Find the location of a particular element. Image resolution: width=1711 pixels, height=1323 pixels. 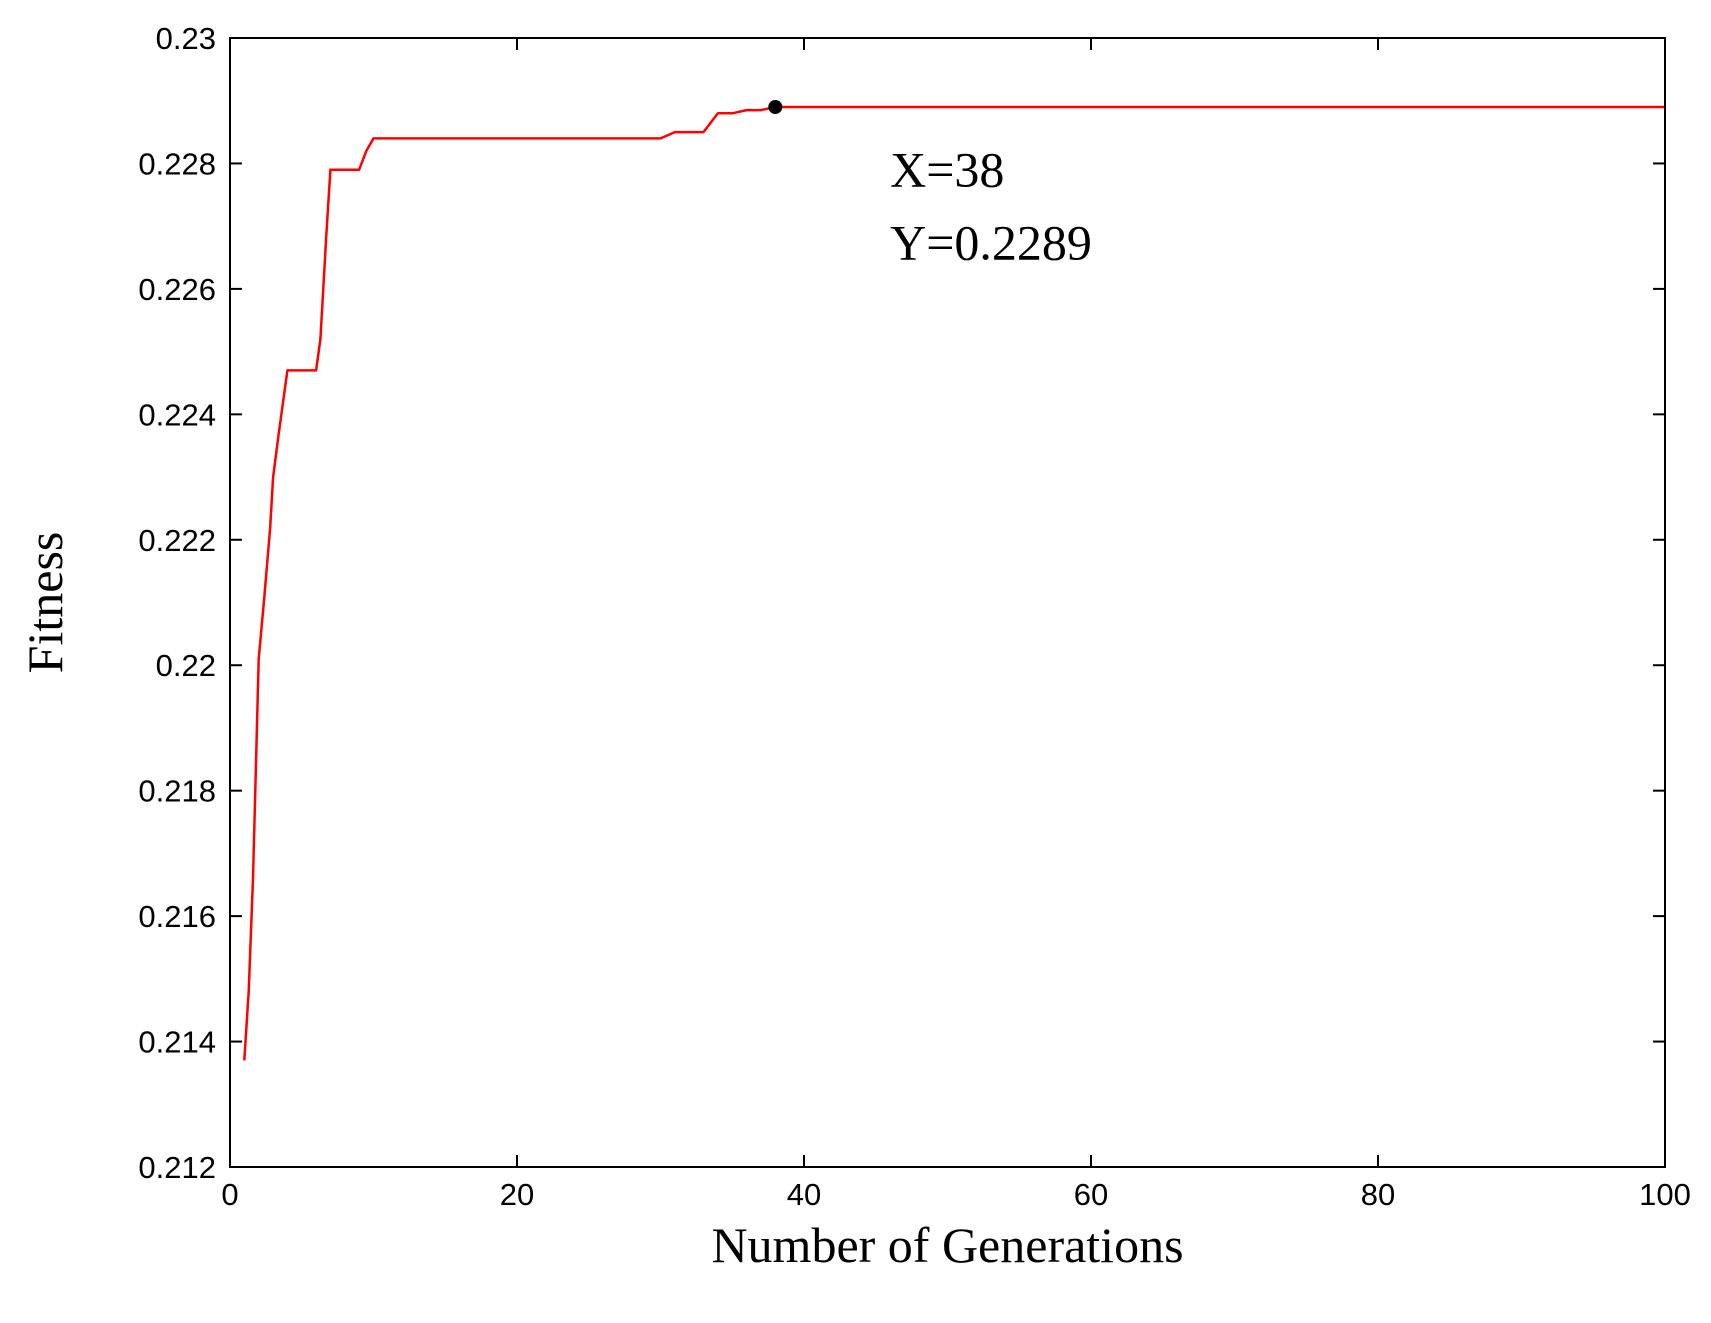

x-tick-label: 20 is located at coordinates (517, 1194).